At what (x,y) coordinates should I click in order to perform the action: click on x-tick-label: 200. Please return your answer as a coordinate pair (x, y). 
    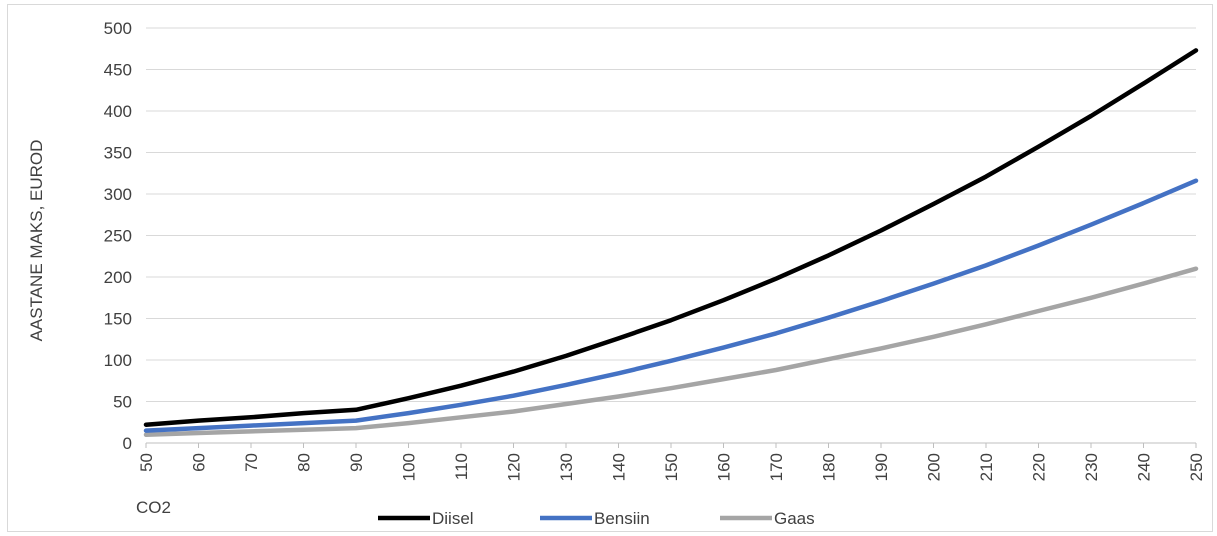
    Looking at the image, I should click on (934, 467).